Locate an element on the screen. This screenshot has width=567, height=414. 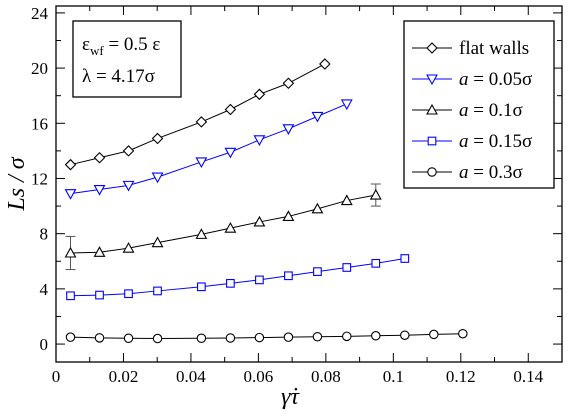
legend-label: a = 0.15σ is located at coordinates (495, 141).